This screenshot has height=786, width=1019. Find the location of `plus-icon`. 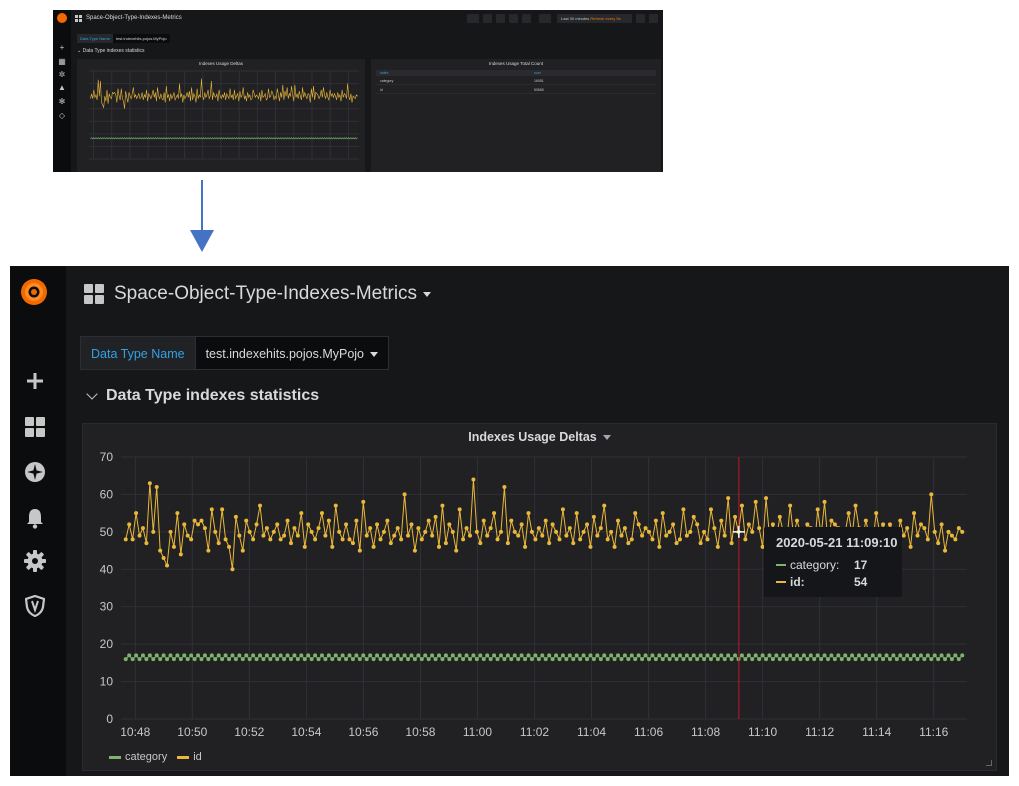

plus-icon is located at coordinates (35, 381).